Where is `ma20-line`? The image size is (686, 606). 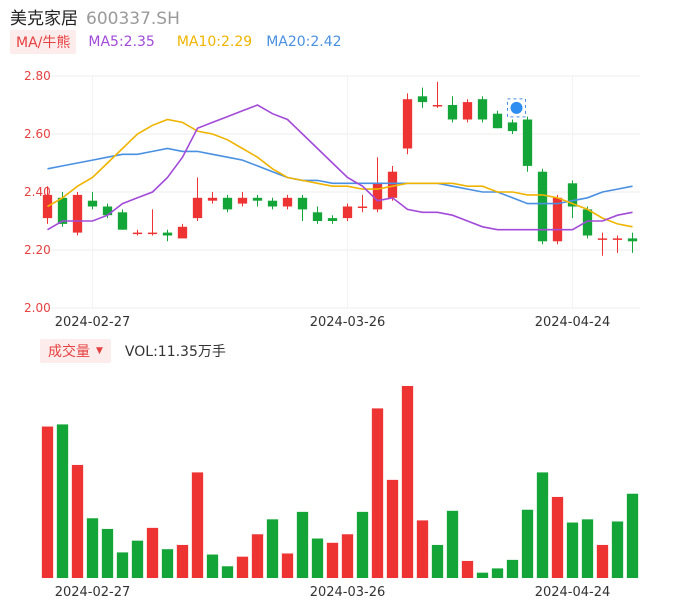
ma20-line is located at coordinates (340, 176).